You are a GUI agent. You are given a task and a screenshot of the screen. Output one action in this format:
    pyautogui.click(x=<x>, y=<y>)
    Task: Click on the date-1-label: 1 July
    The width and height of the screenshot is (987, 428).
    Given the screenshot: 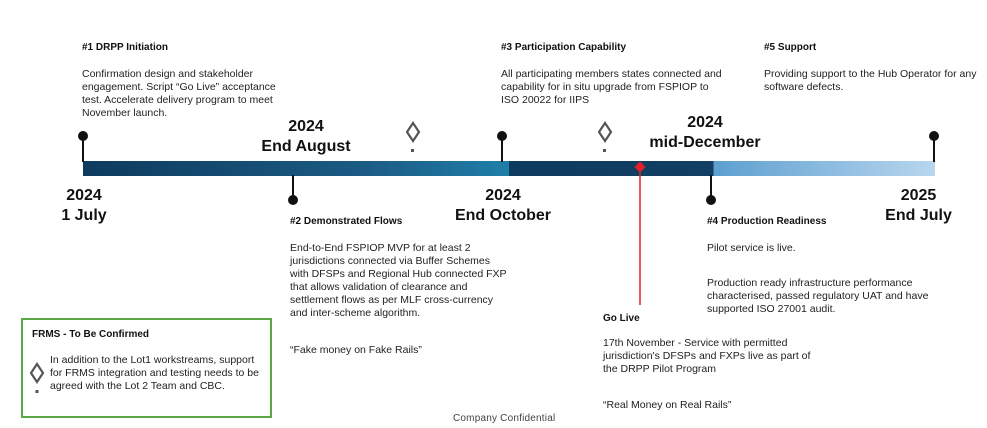 What is the action you would take?
    pyautogui.click(x=84, y=215)
    